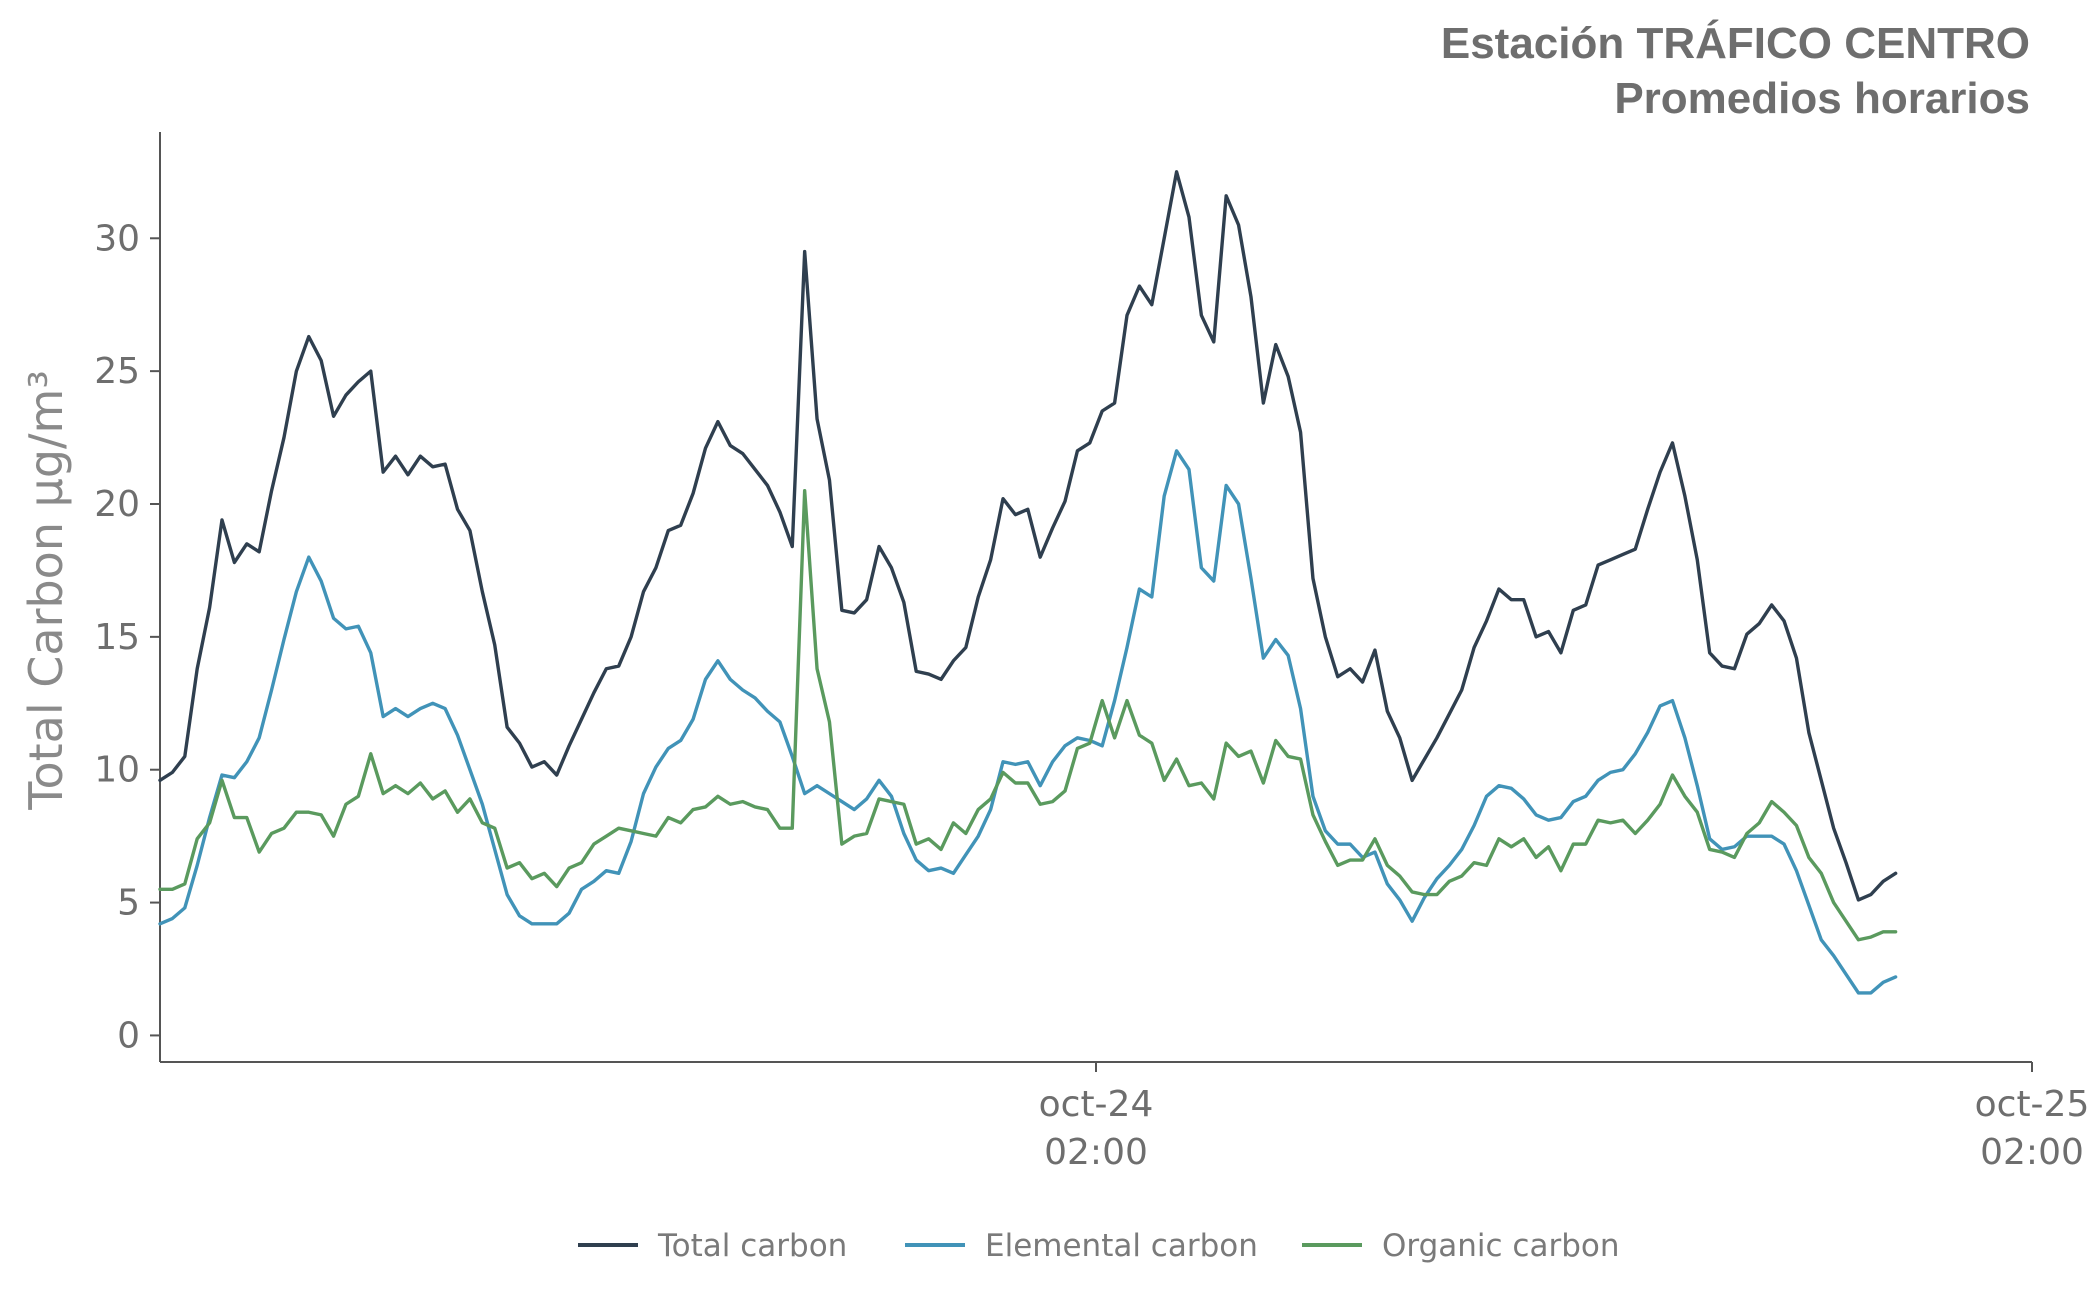 Image resolution: width=2100 pixels, height=1292 pixels. What do you see at coordinates (1096, 1104) in the screenshot?
I see `x-tick-label: oct-24` at bounding box center [1096, 1104].